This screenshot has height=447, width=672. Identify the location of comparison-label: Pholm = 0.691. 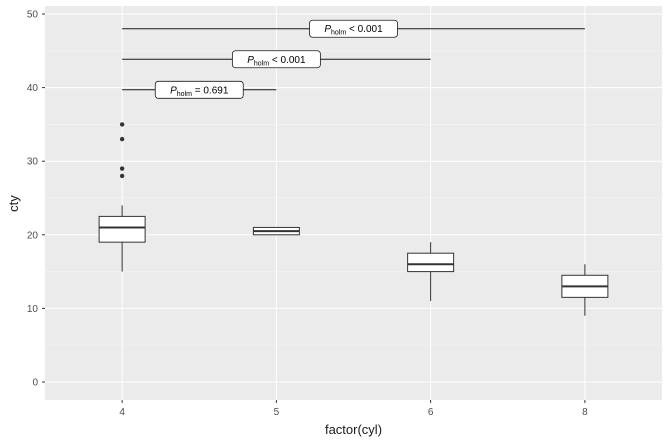
(199, 91).